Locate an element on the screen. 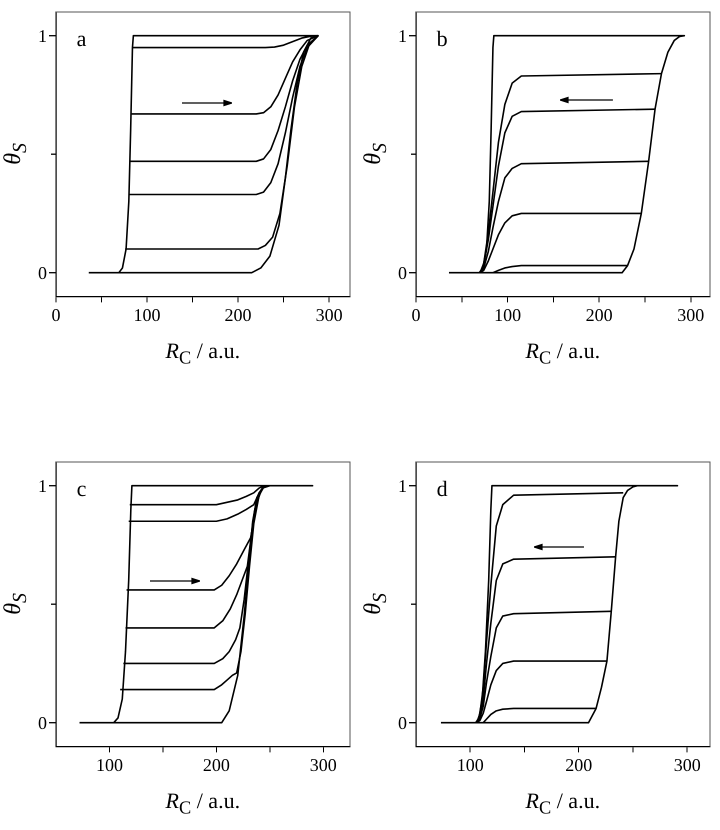  annotation: a is located at coordinates (81, 38).